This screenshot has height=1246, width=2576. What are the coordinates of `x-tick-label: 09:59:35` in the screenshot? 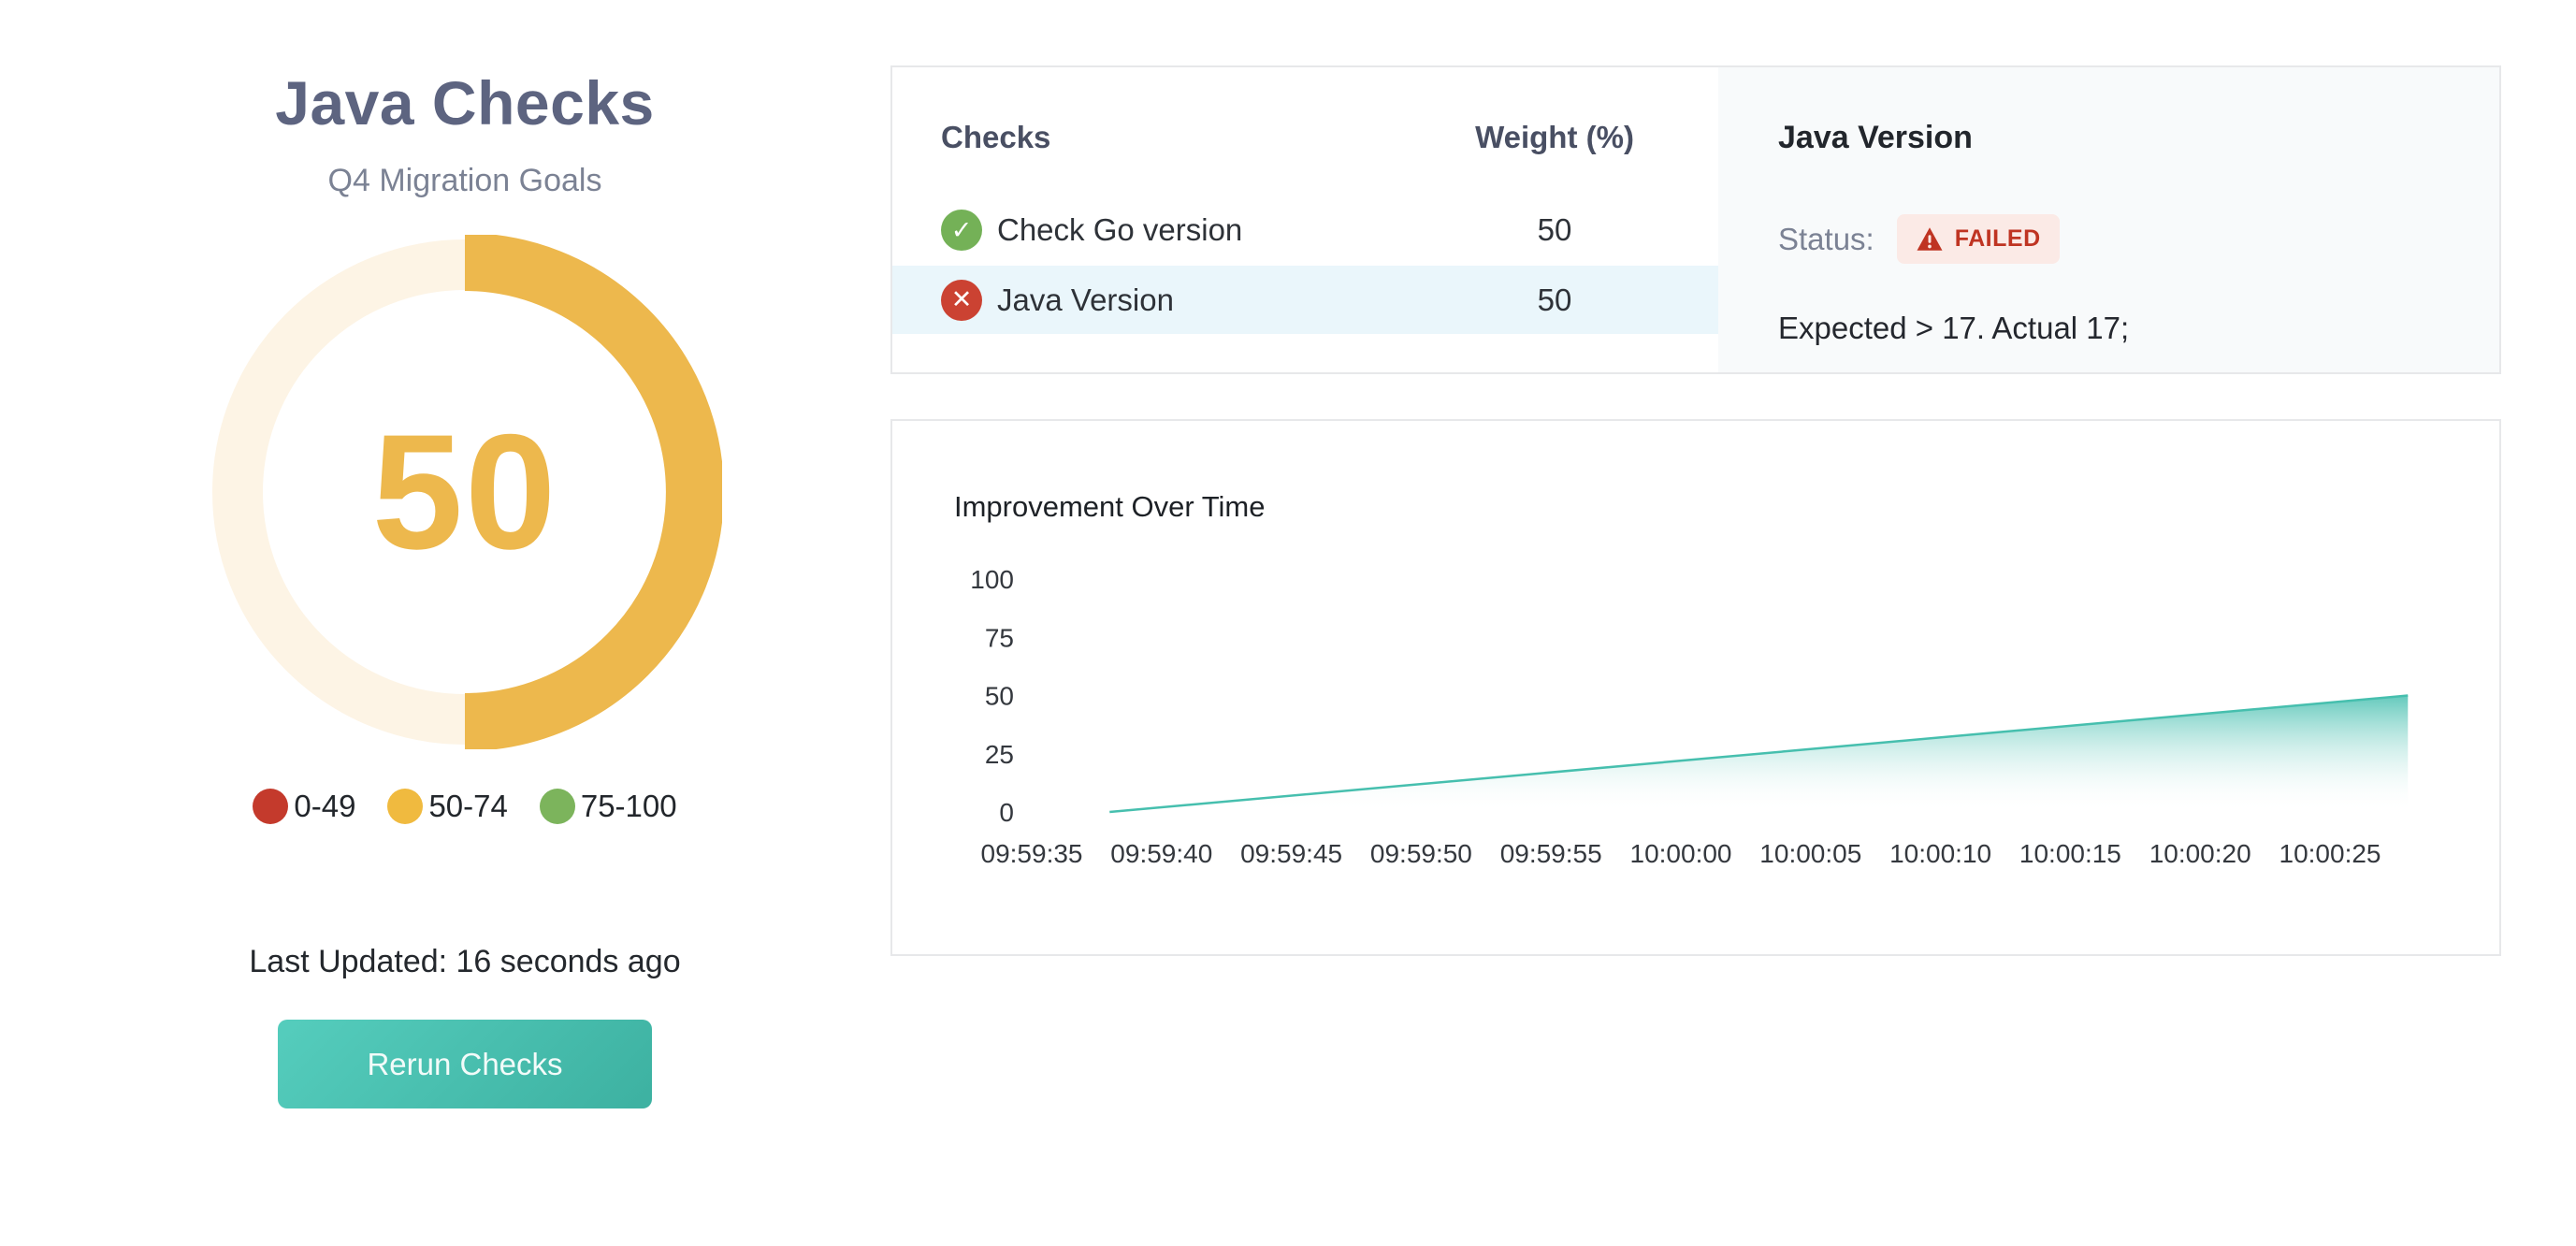 It's located at (1032, 853).